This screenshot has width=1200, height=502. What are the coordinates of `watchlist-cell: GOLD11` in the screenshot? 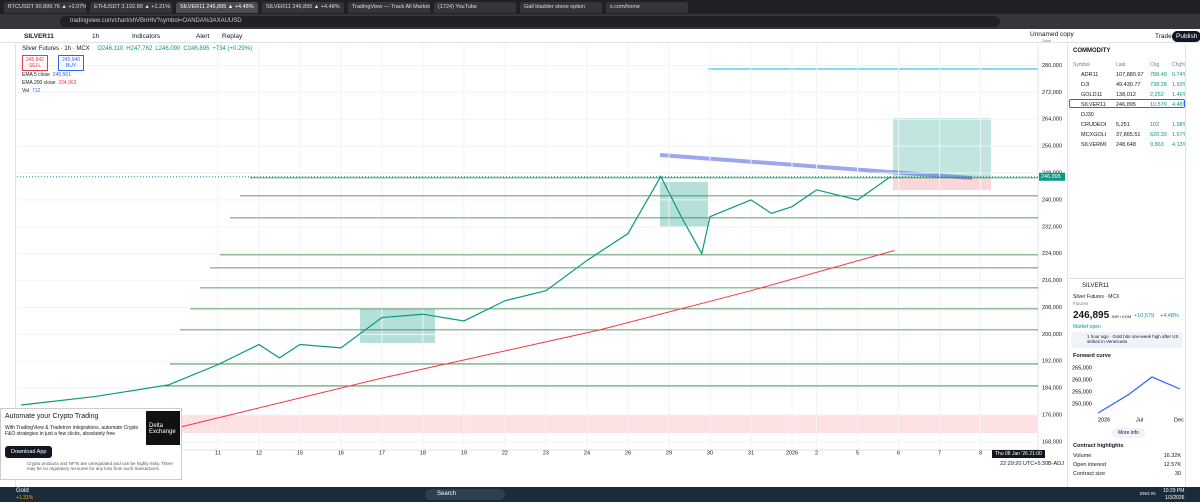 It's located at (1092, 95).